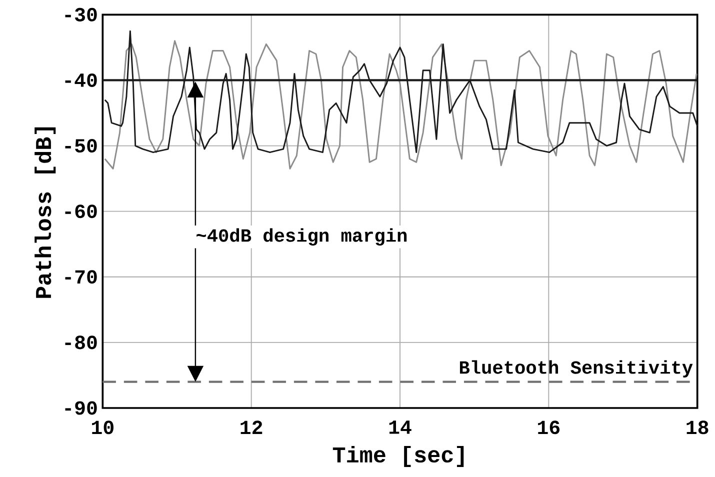 This screenshot has width=715, height=477. Describe the element at coordinates (251, 427) in the screenshot. I see `x-tick-label: 12` at that location.